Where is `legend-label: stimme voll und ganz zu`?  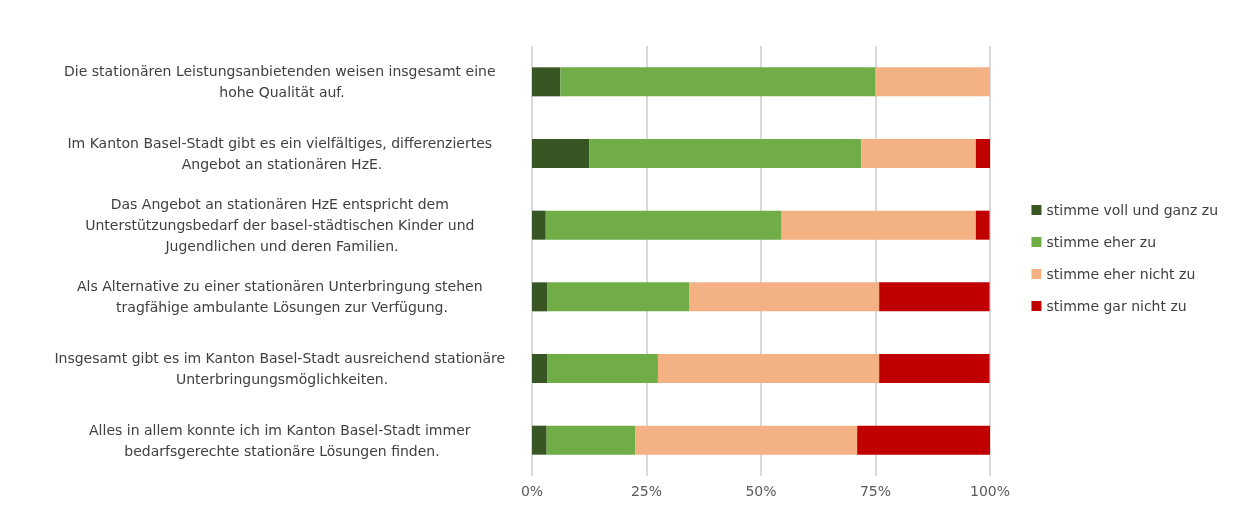 legend-label: stimme voll und ganz zu is located at coordinates (1132, 210).